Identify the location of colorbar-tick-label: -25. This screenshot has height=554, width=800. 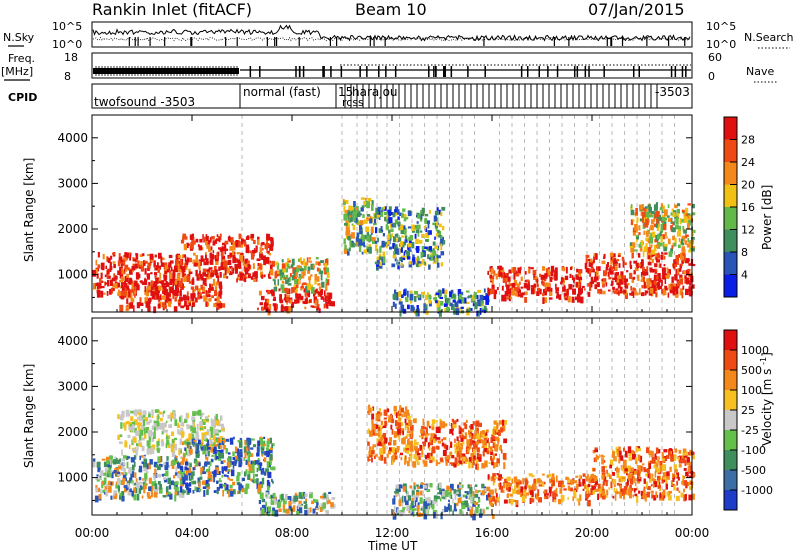
(750, 430).